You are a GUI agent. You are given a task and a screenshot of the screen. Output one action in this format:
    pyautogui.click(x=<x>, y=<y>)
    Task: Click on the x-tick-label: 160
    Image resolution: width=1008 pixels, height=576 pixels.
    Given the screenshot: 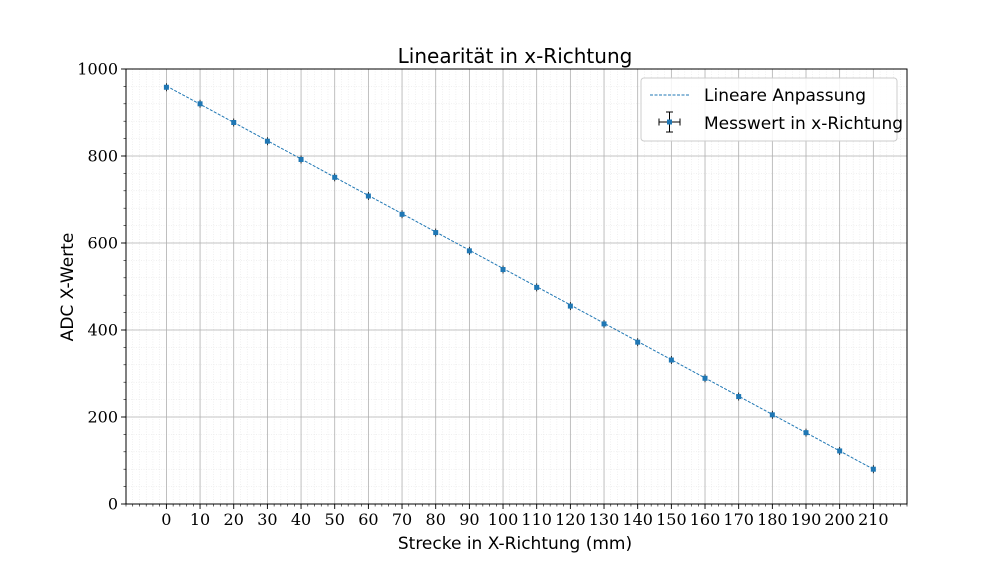 What is the action you would take?
    pyautogui.click(x=705, y=519)
    